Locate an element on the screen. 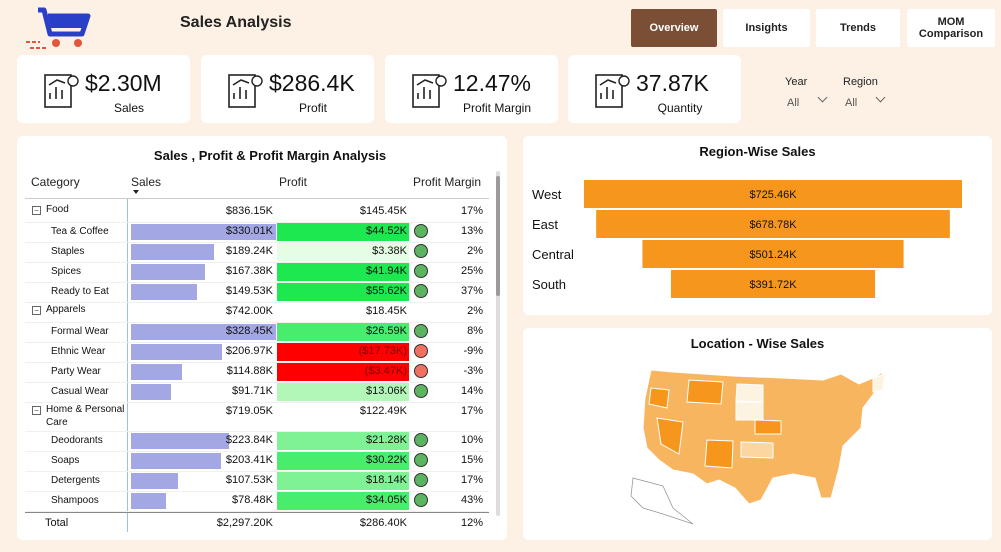 This screenshot has width=1001, height=552. nav-button: Trends is located at coordinates (858, 28).